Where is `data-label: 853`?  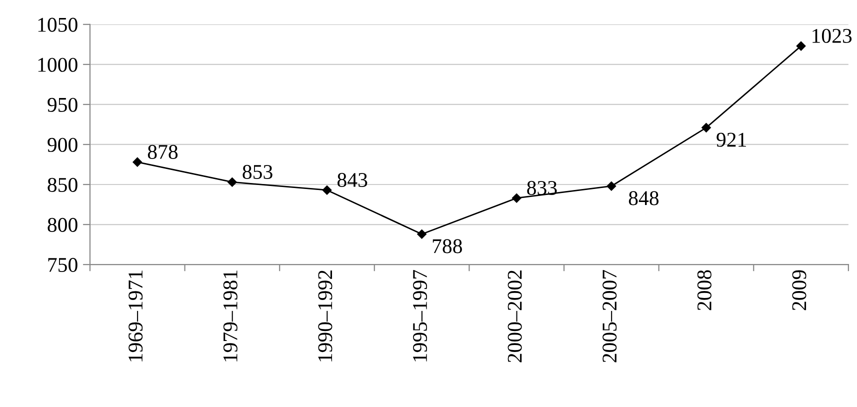 data-label: 853 is located at coordinates (257, 171).